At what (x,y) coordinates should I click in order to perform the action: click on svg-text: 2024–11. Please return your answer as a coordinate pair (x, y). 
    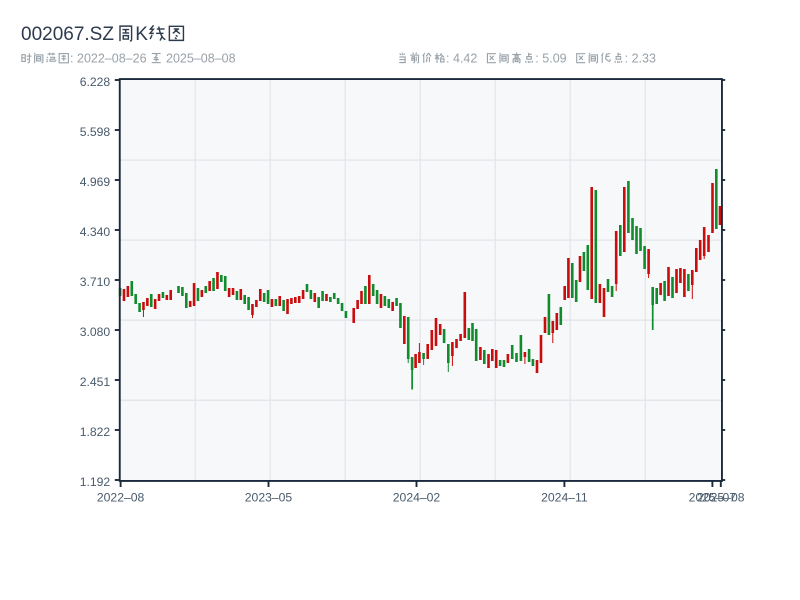
    Looking at the image, I should click on (564, 498).